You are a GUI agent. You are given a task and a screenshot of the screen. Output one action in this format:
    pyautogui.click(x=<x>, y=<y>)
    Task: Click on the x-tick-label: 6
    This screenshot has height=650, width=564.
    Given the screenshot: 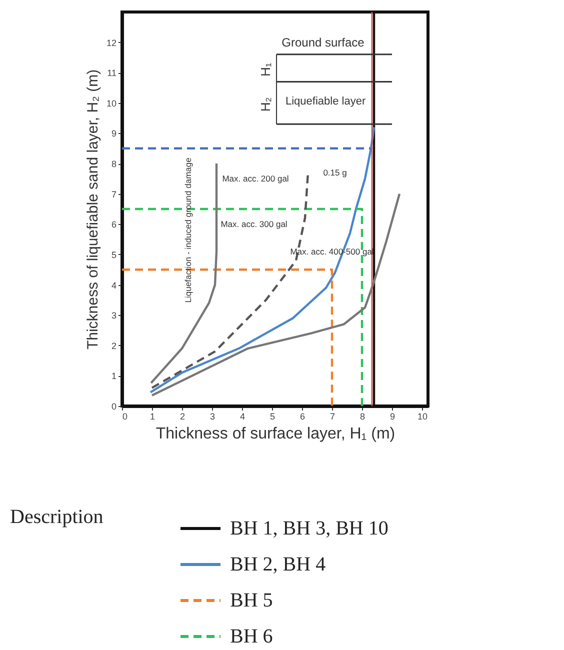 What is the action you would take?
    pyautogui.click(x=303, y=417)
    